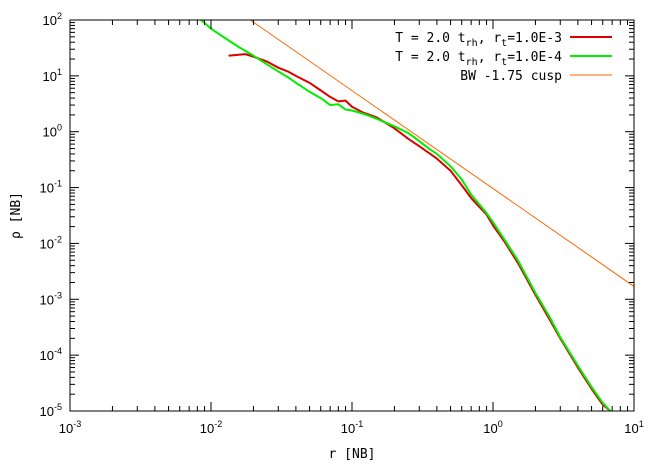 The image size is (664, 465). What do you see at coordinates (58, 407) in the screenshot?
I see `y-tick-label-exponent: -5` at bounding box center [58, 407].